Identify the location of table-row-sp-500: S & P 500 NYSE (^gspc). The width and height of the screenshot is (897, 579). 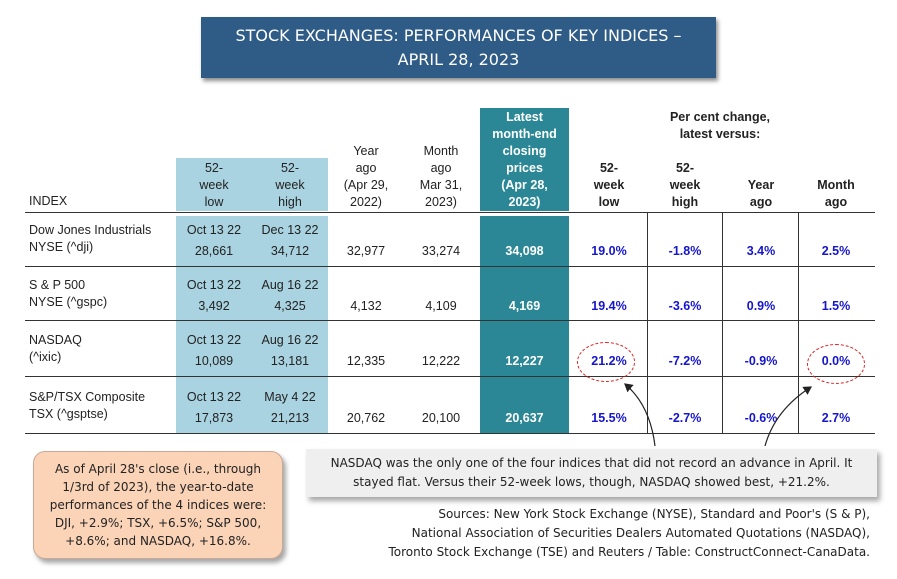
(68, 294).